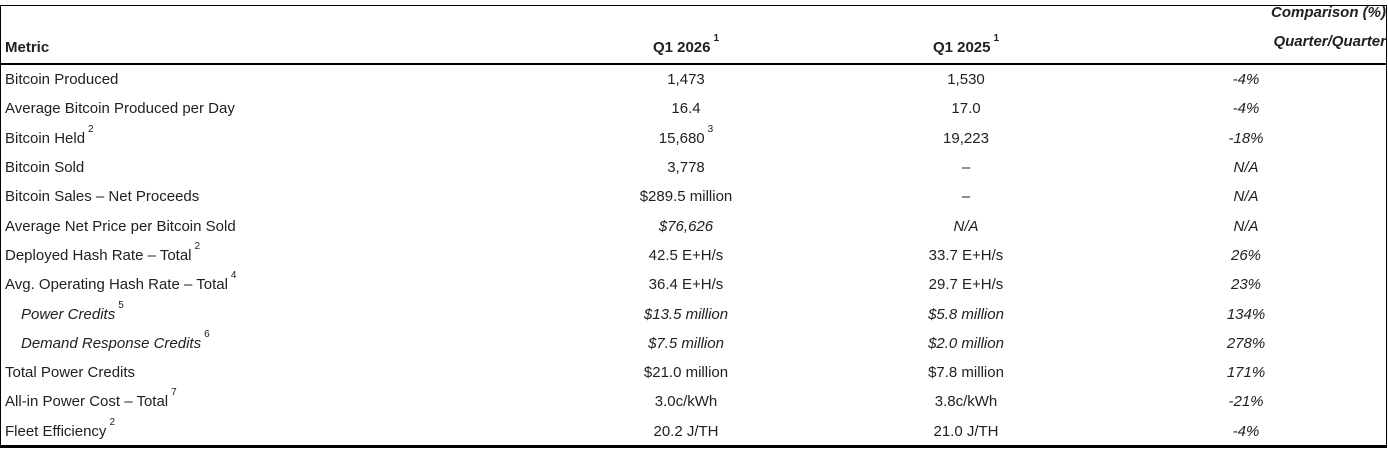 The width and height of the screenshot is (1388, 457). I want to click on footnote-marker: 7, so click(174, 393).